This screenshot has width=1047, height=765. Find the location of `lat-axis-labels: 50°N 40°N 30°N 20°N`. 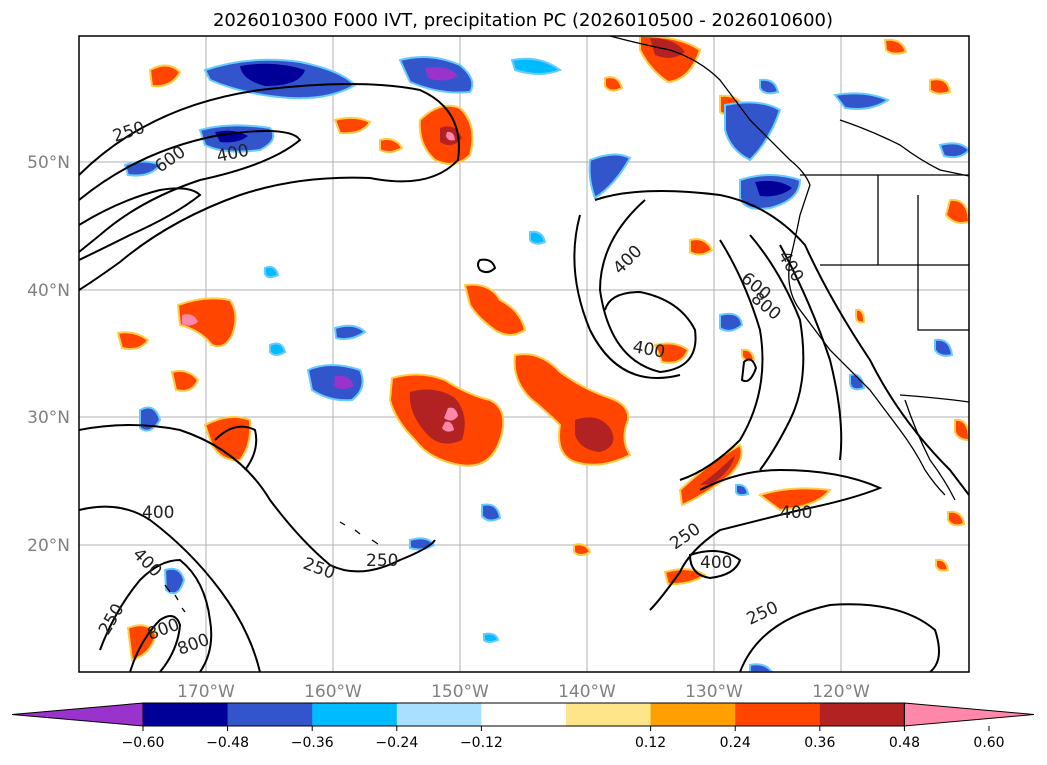

lat-axis-labels: 50°N 40°N 30°N 20°N is located at coordinates (48, 354).